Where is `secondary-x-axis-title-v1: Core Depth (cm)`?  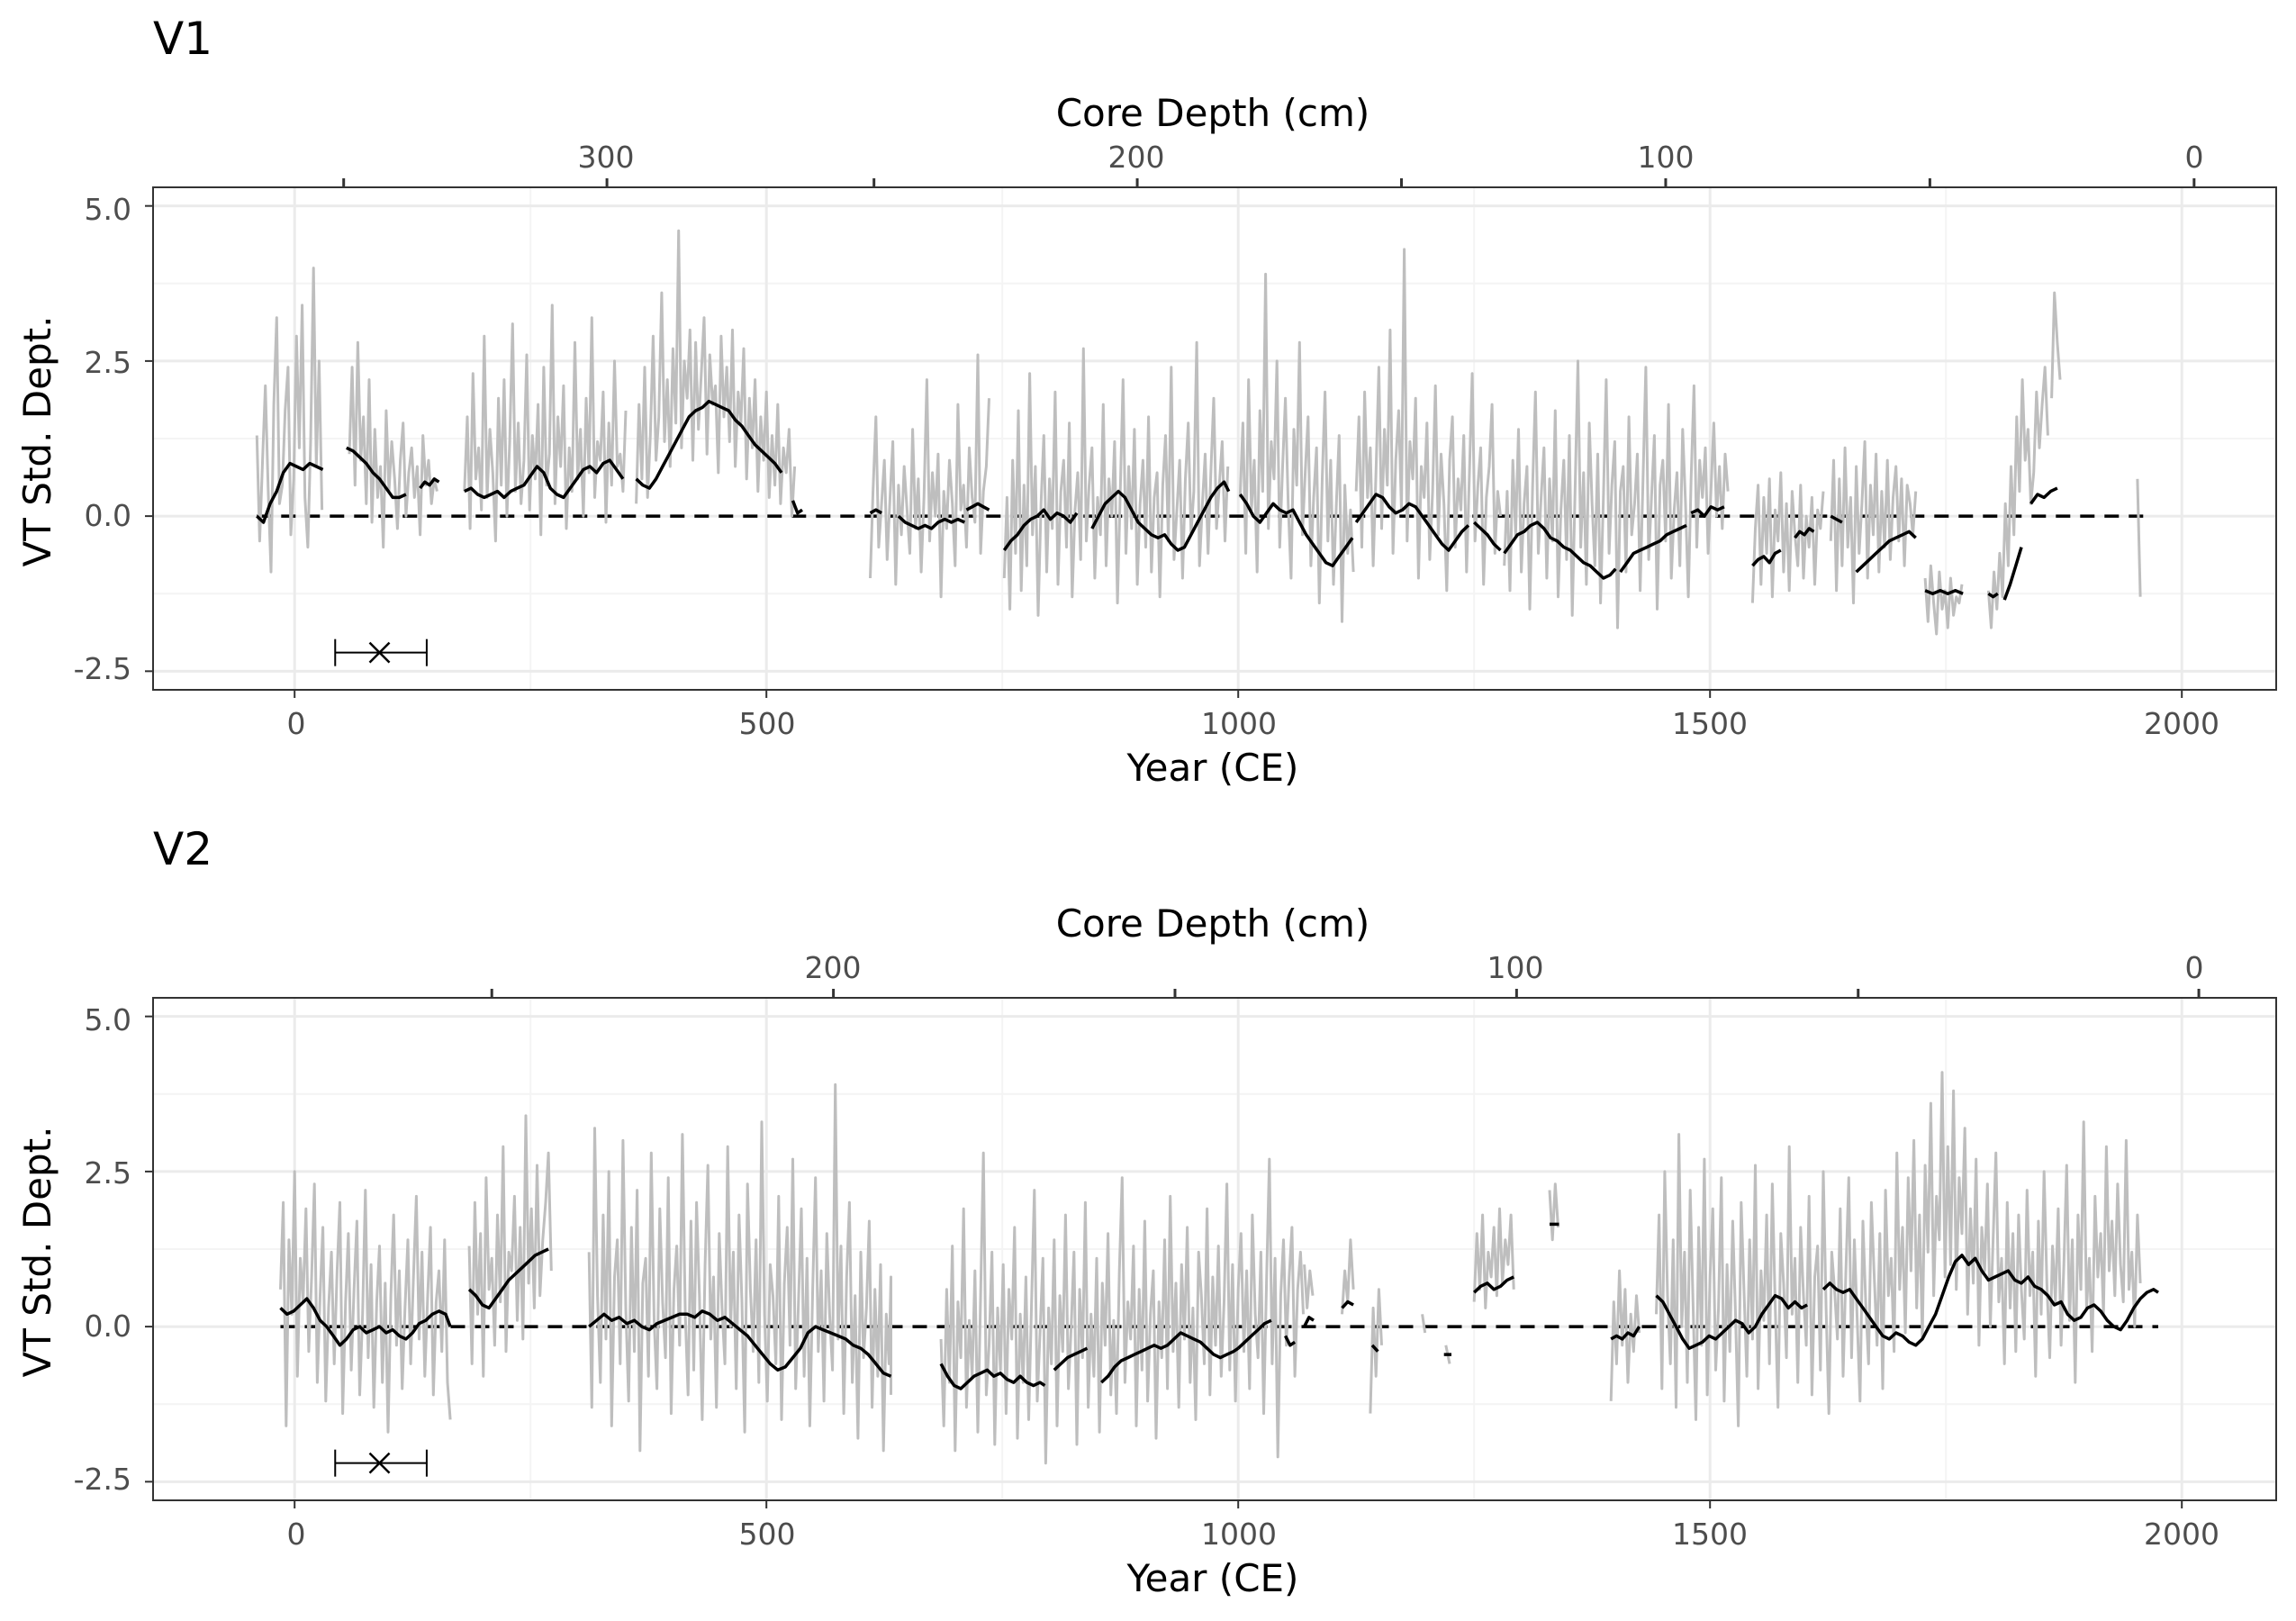
secondary-x-axis-title-v1: Core Depth (cm) is located at coordinates (1213, 113).